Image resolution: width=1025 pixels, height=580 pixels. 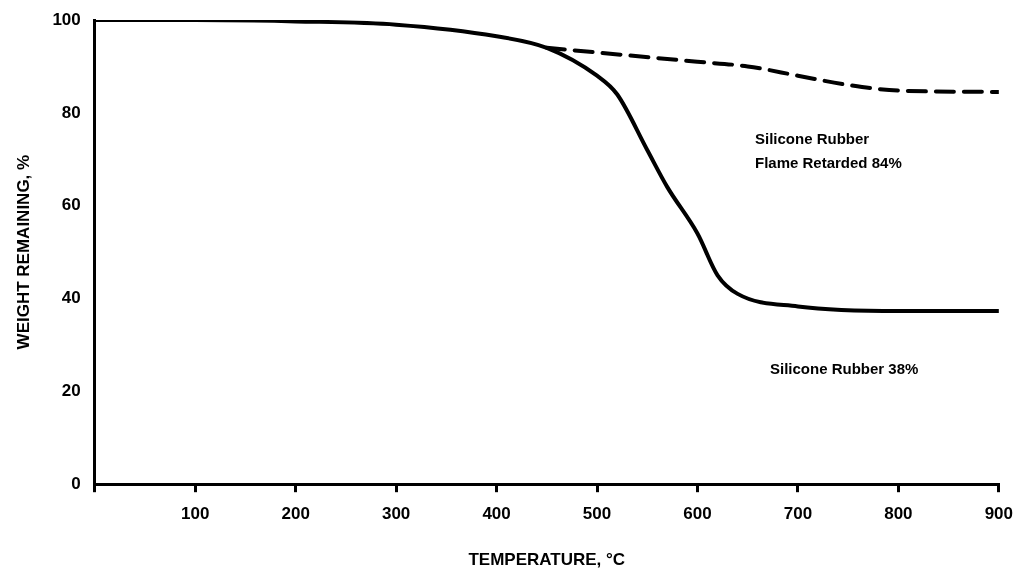 I want to click on y-axis-title: WEIGHT REMAINING, %, so click(x=23, y=252).